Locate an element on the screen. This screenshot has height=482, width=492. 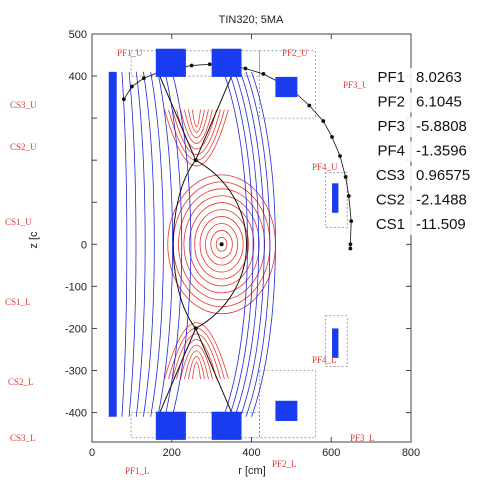
current-name: PF4 is located at coordinates (391, 151).